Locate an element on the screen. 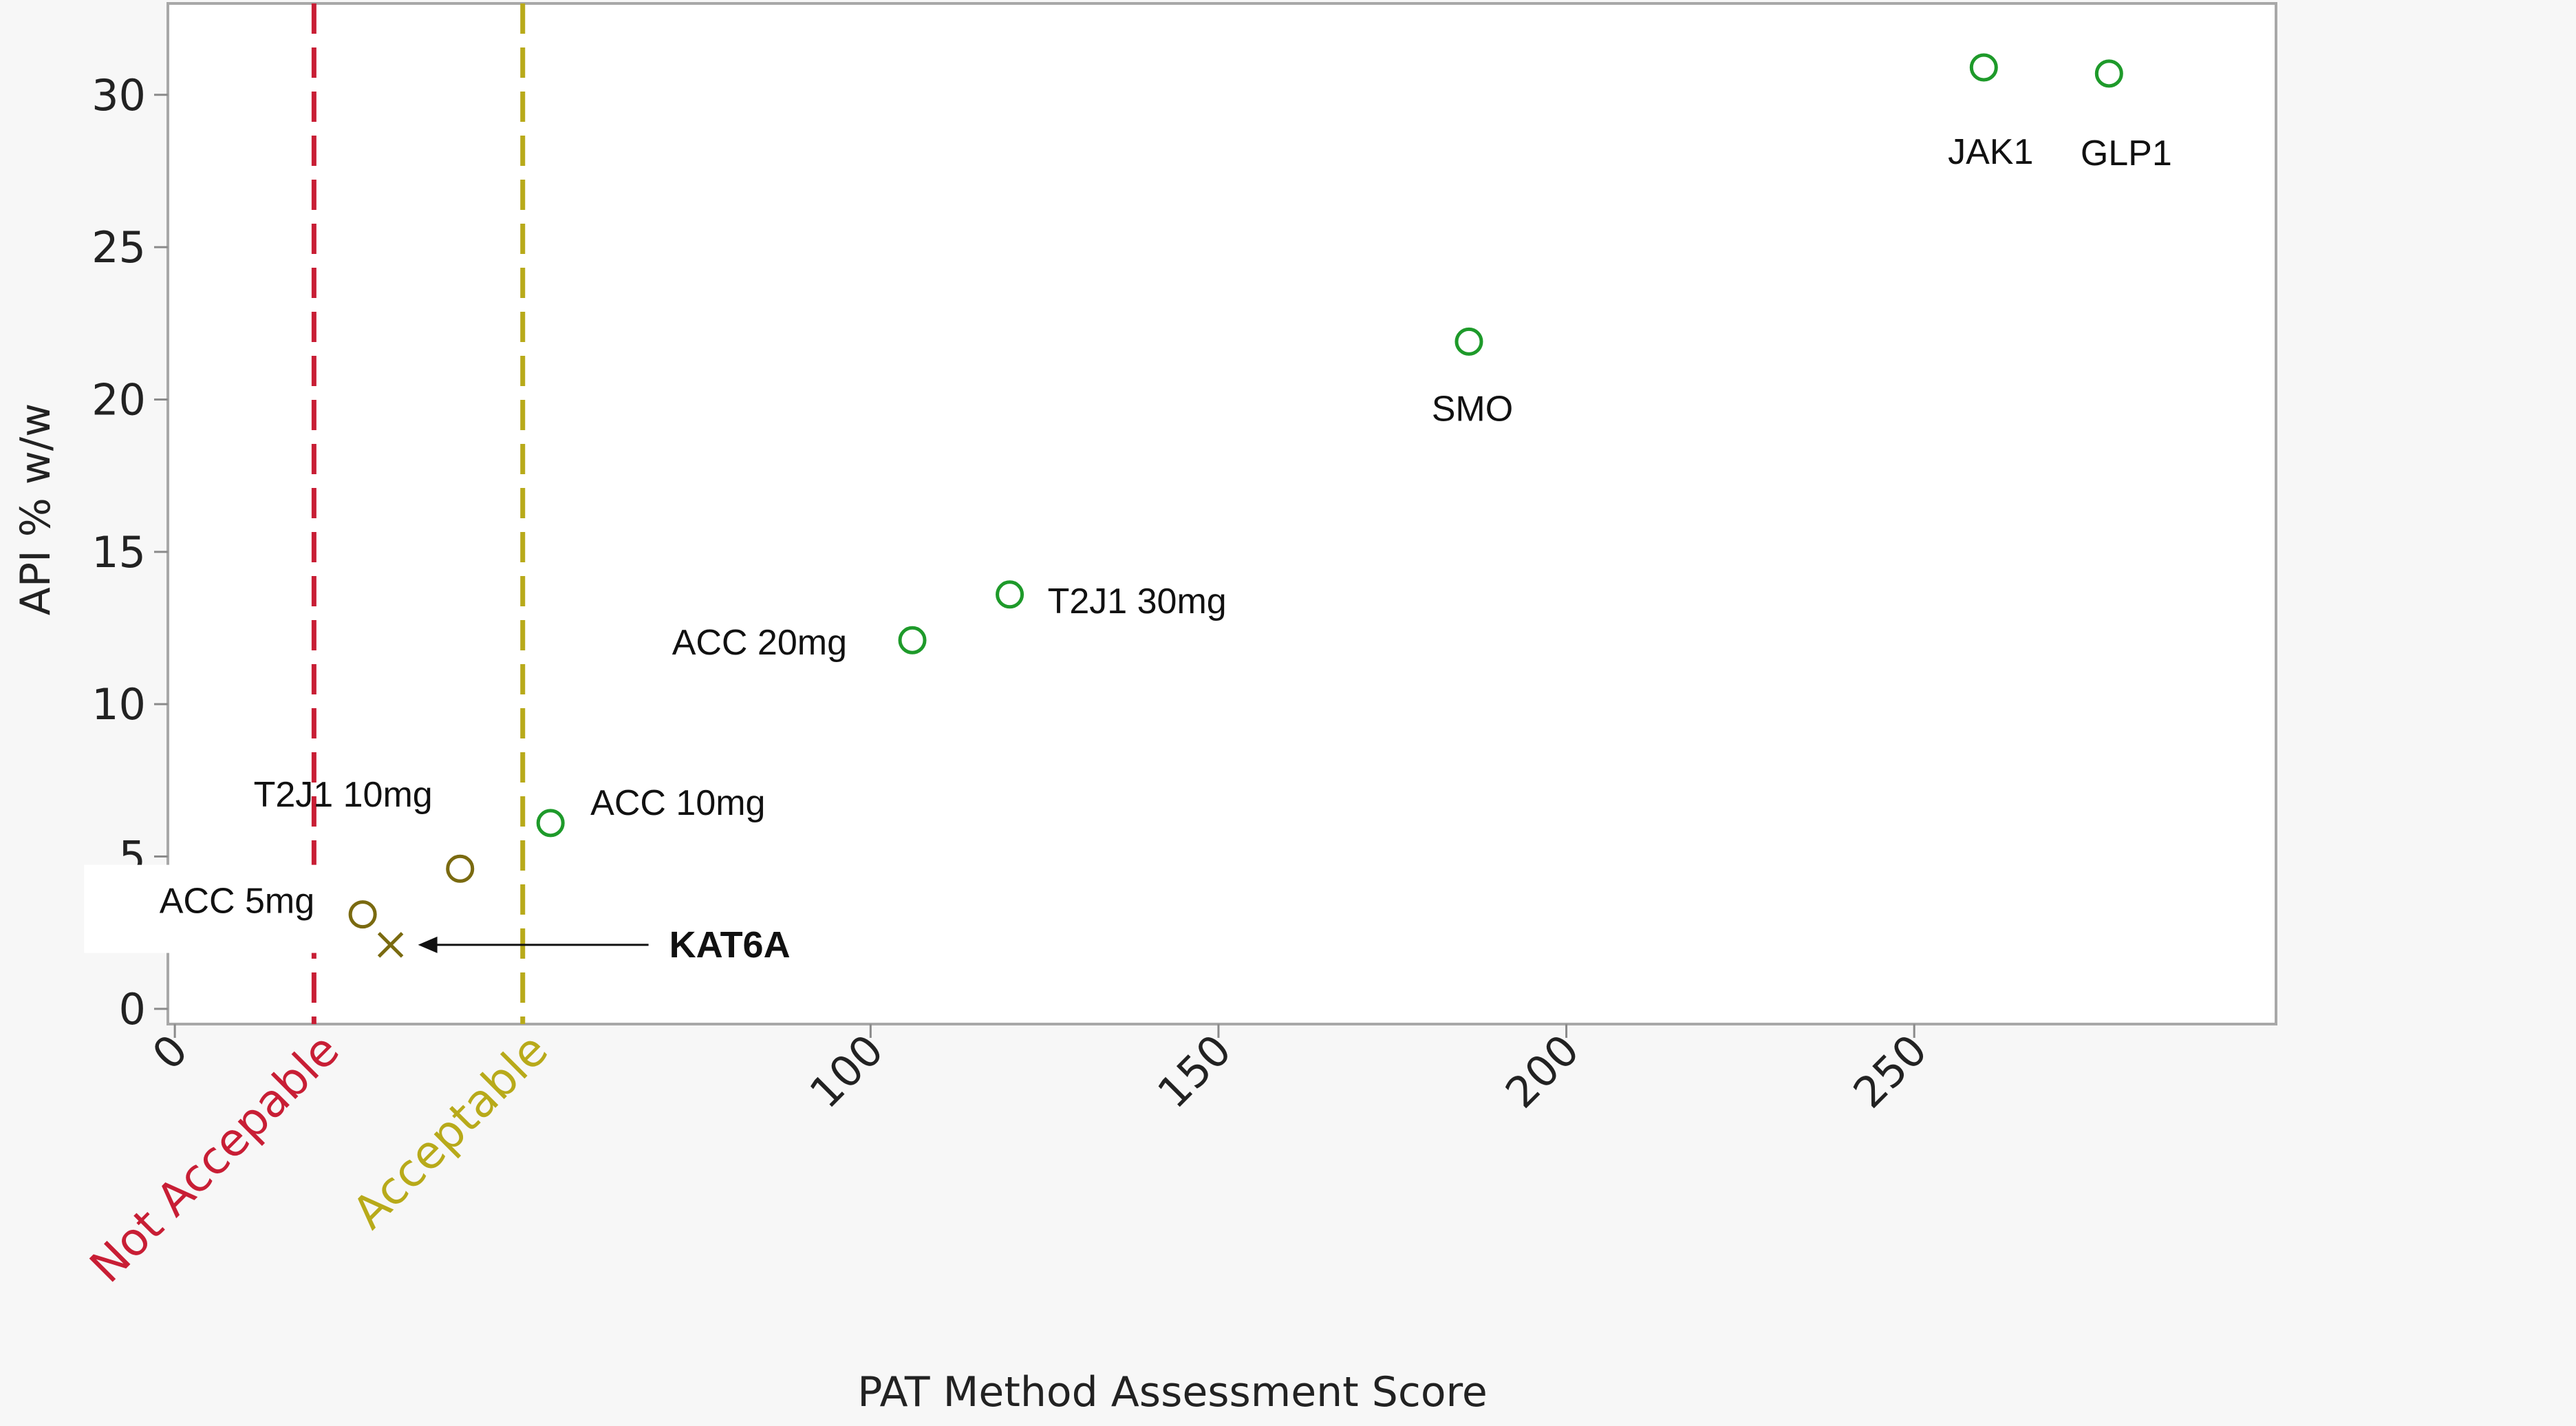 The image size is (2576, 1426). data-point-x-marker is located at coordinates (391, 945).